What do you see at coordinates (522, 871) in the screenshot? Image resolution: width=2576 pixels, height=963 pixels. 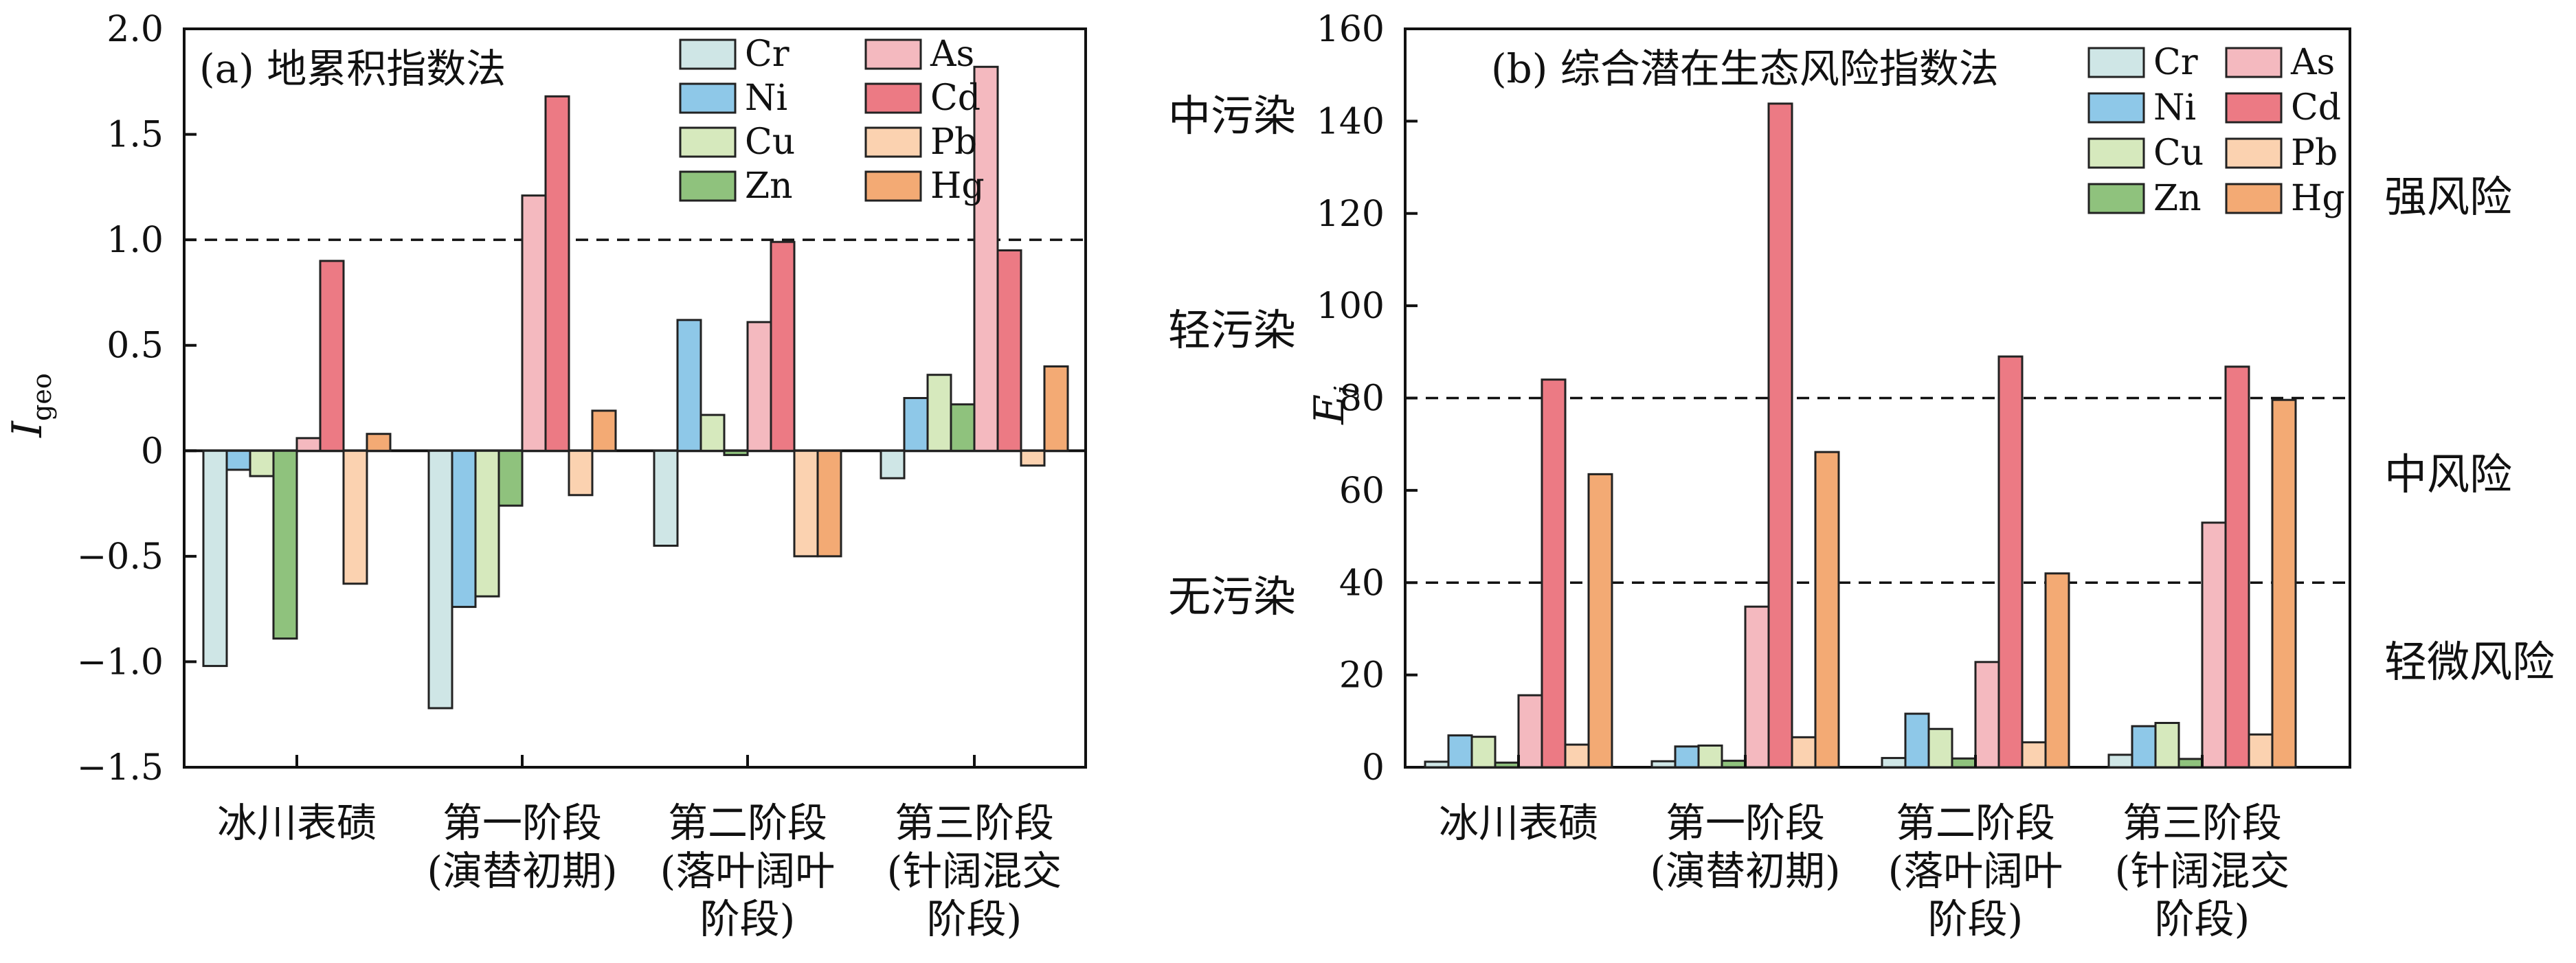 I see `panel-a-category-label: (演替初期)` at bounding box center [522, 871].